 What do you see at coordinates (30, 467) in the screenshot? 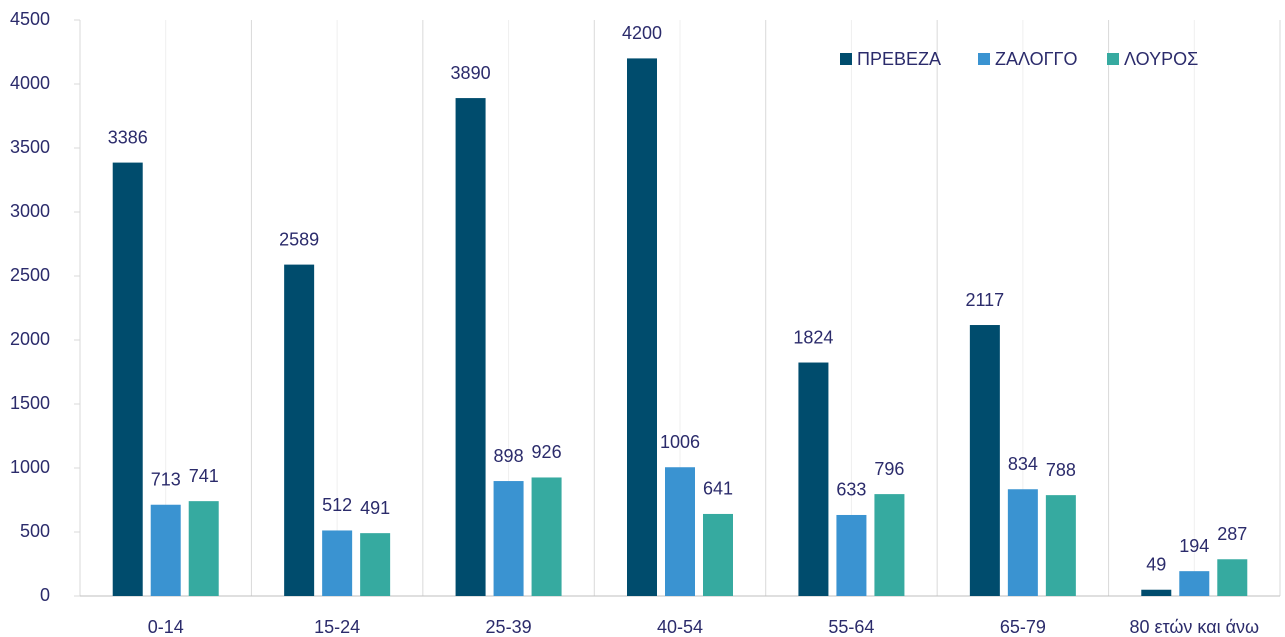
I see `y-tick-label: 1000` at bounding box center [30, 467].